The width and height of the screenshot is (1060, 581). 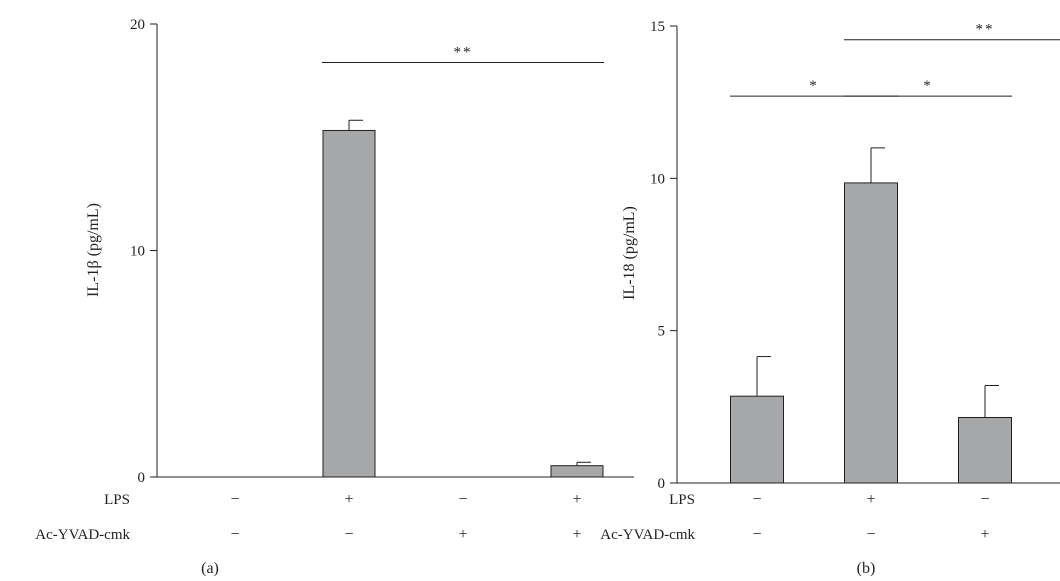 What do you see at coordinates (657, 27) in the screenshot?
I see `y-tick-label: 15` at bounding box center [657, 27].